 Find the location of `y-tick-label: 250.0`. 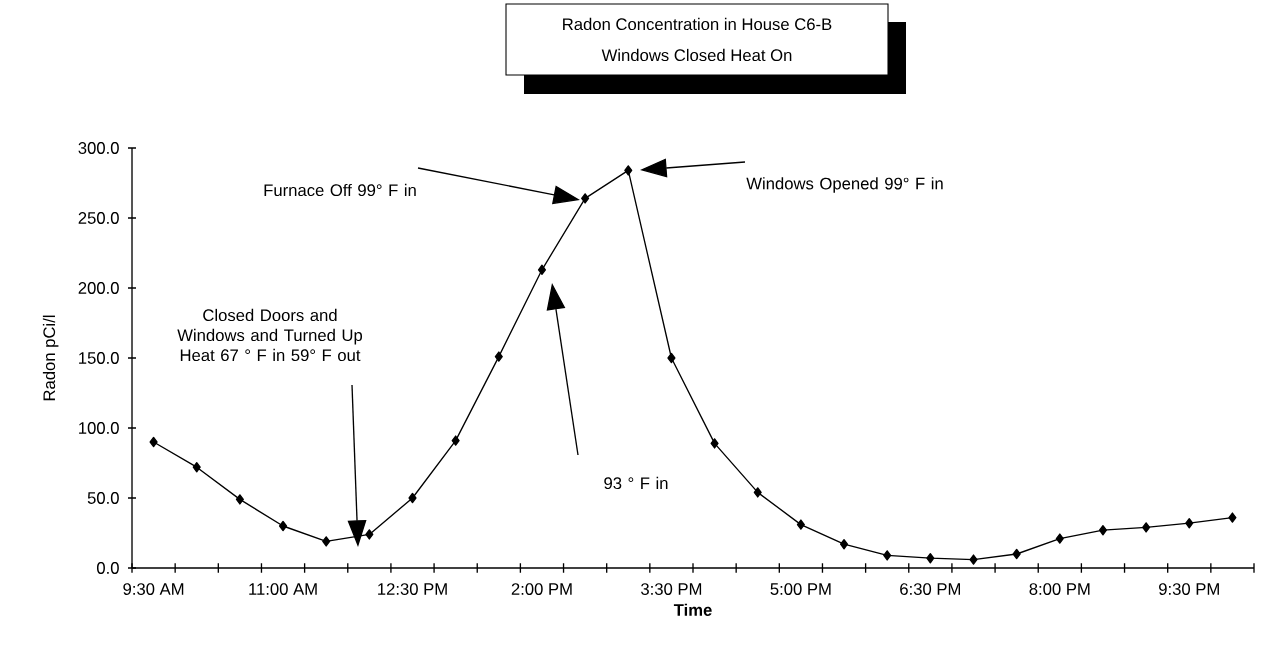

y-tick-label: 250.0 is located at coordinates (98, 218).